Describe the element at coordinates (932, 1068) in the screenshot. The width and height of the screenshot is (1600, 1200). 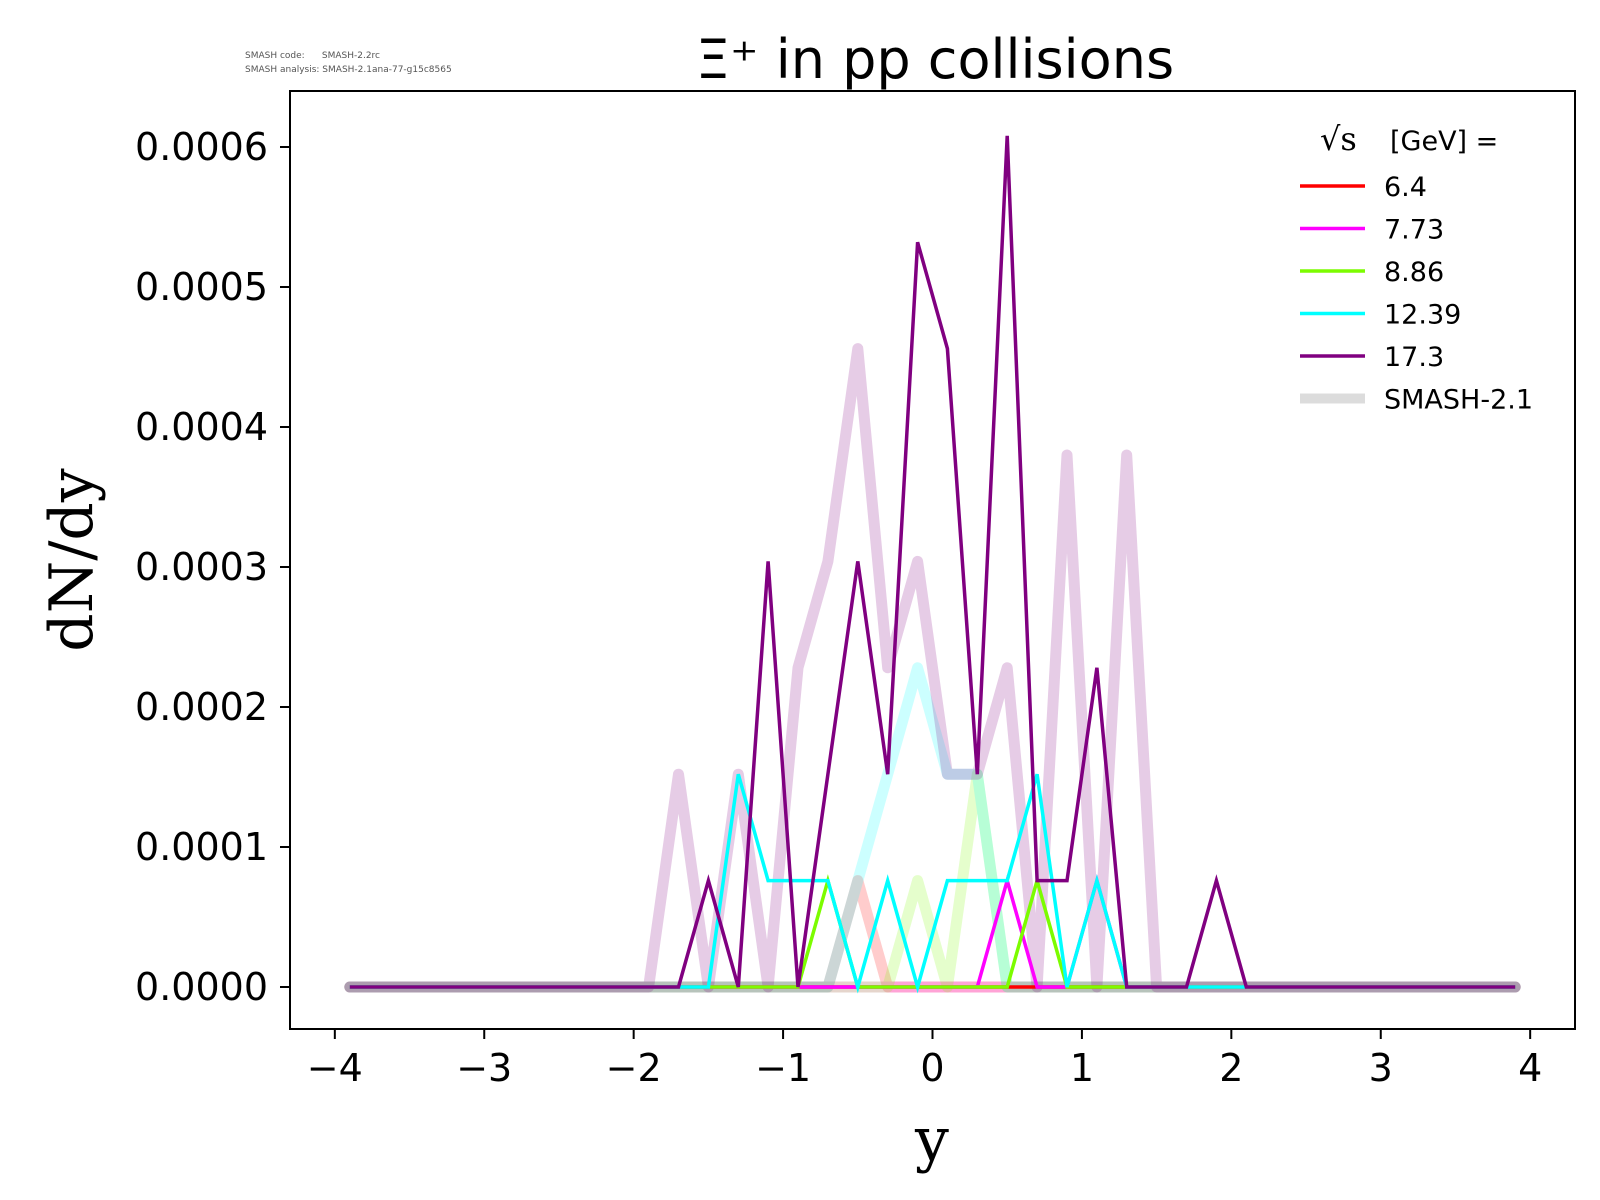
I see `x-tick-label: 0` at that location.